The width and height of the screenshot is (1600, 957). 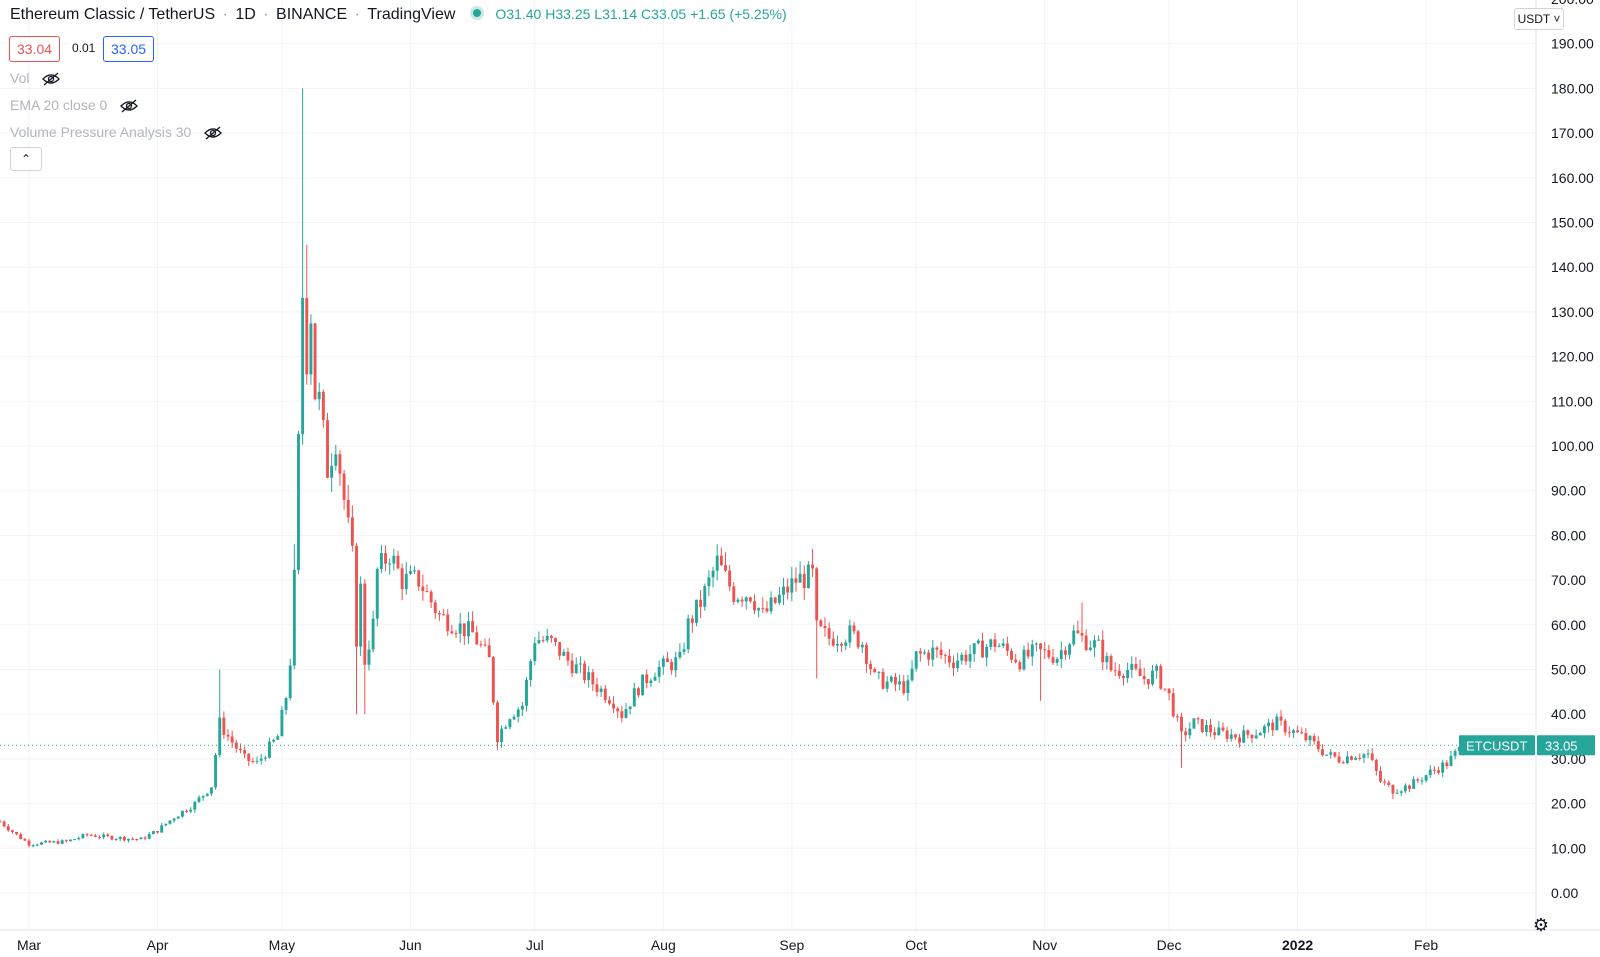 What do you see at coordinates (312, 14) in the screenshot?
I see `exchange-label: BINANCE` at bounding box center [312, 14].